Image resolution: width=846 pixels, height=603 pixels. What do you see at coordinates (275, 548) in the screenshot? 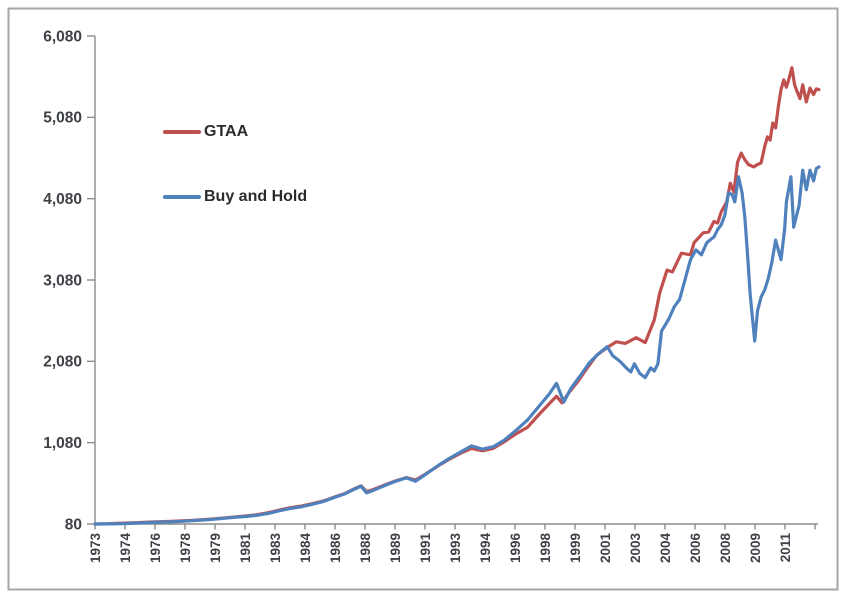
I see `x-tick-label: 1983` at bounding box center [275, 548].